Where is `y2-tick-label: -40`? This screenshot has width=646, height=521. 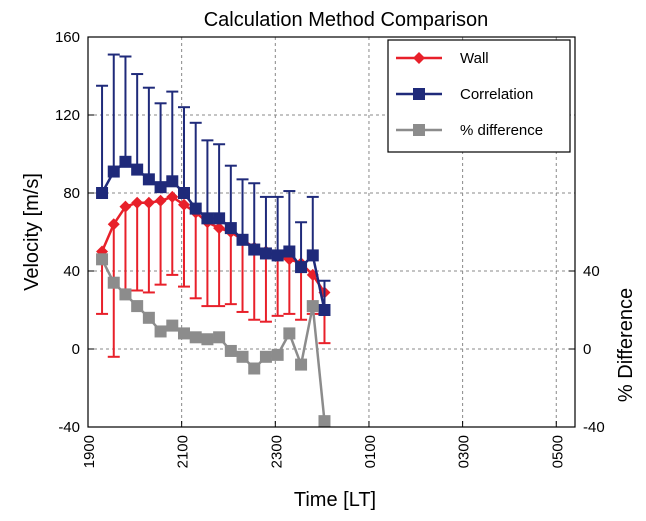 y2-tick-label: -40 is located at coordinates (594, 427).